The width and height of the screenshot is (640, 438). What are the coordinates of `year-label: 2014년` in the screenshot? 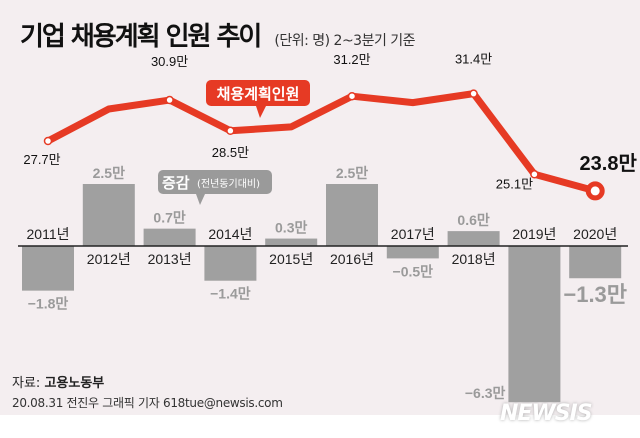 It's located at (230, 234).